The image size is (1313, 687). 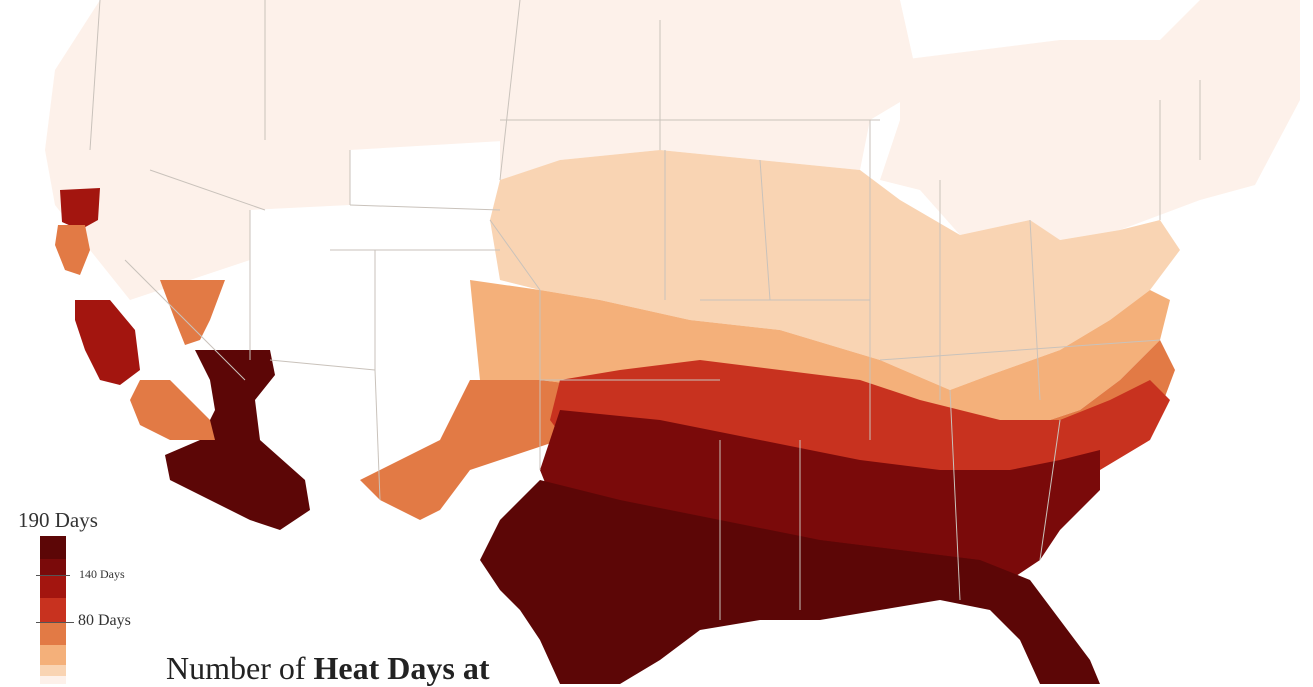 I want to click on region-north-central, so click(x=710, y=90).